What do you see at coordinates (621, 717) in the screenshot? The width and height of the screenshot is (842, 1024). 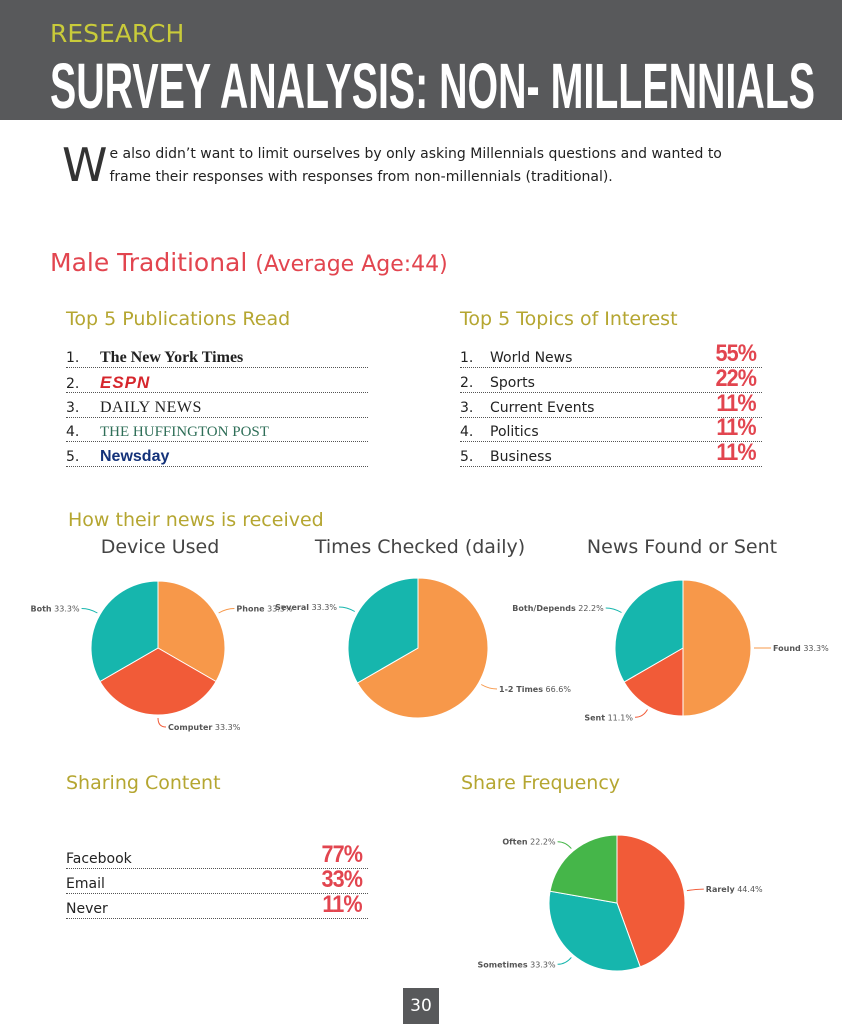 I see `slice-value: 11.1%` at bounding box center [621, 717].